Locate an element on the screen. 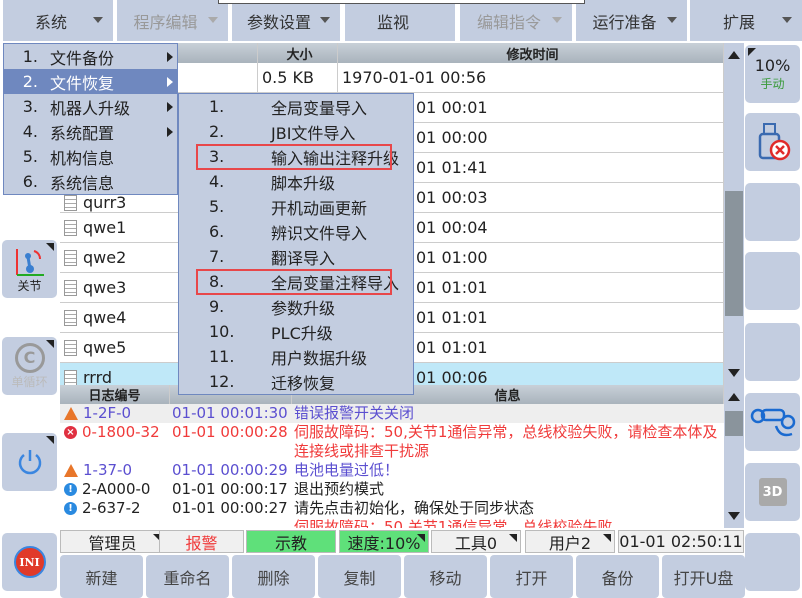 This screenshot has width=802, height=598. bottom-button-0: 新建 is located at coordinates (101, 576).